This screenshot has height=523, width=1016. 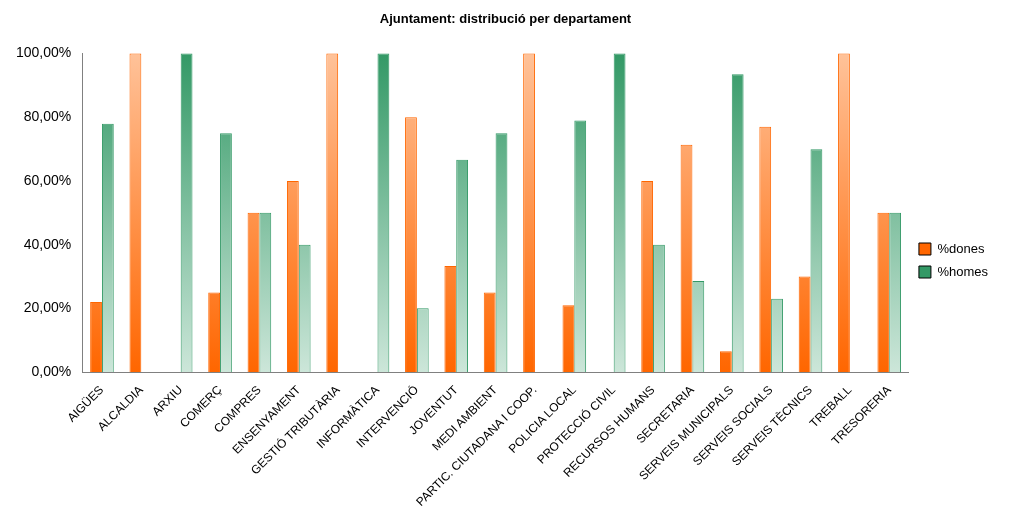 What do you see at coordinates (51, 370) in the screenshot?
I see `y-tick-label: 0,00%` at bounding box center [51, 370].